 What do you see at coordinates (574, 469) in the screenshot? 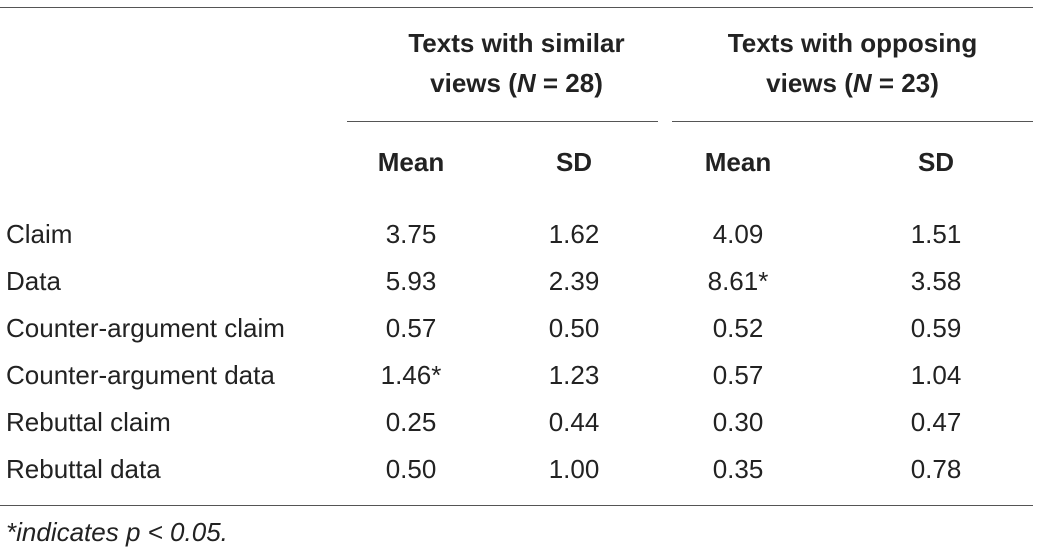
I see `cell-sd-similar: 1.00` at bounding box center [574, 469].